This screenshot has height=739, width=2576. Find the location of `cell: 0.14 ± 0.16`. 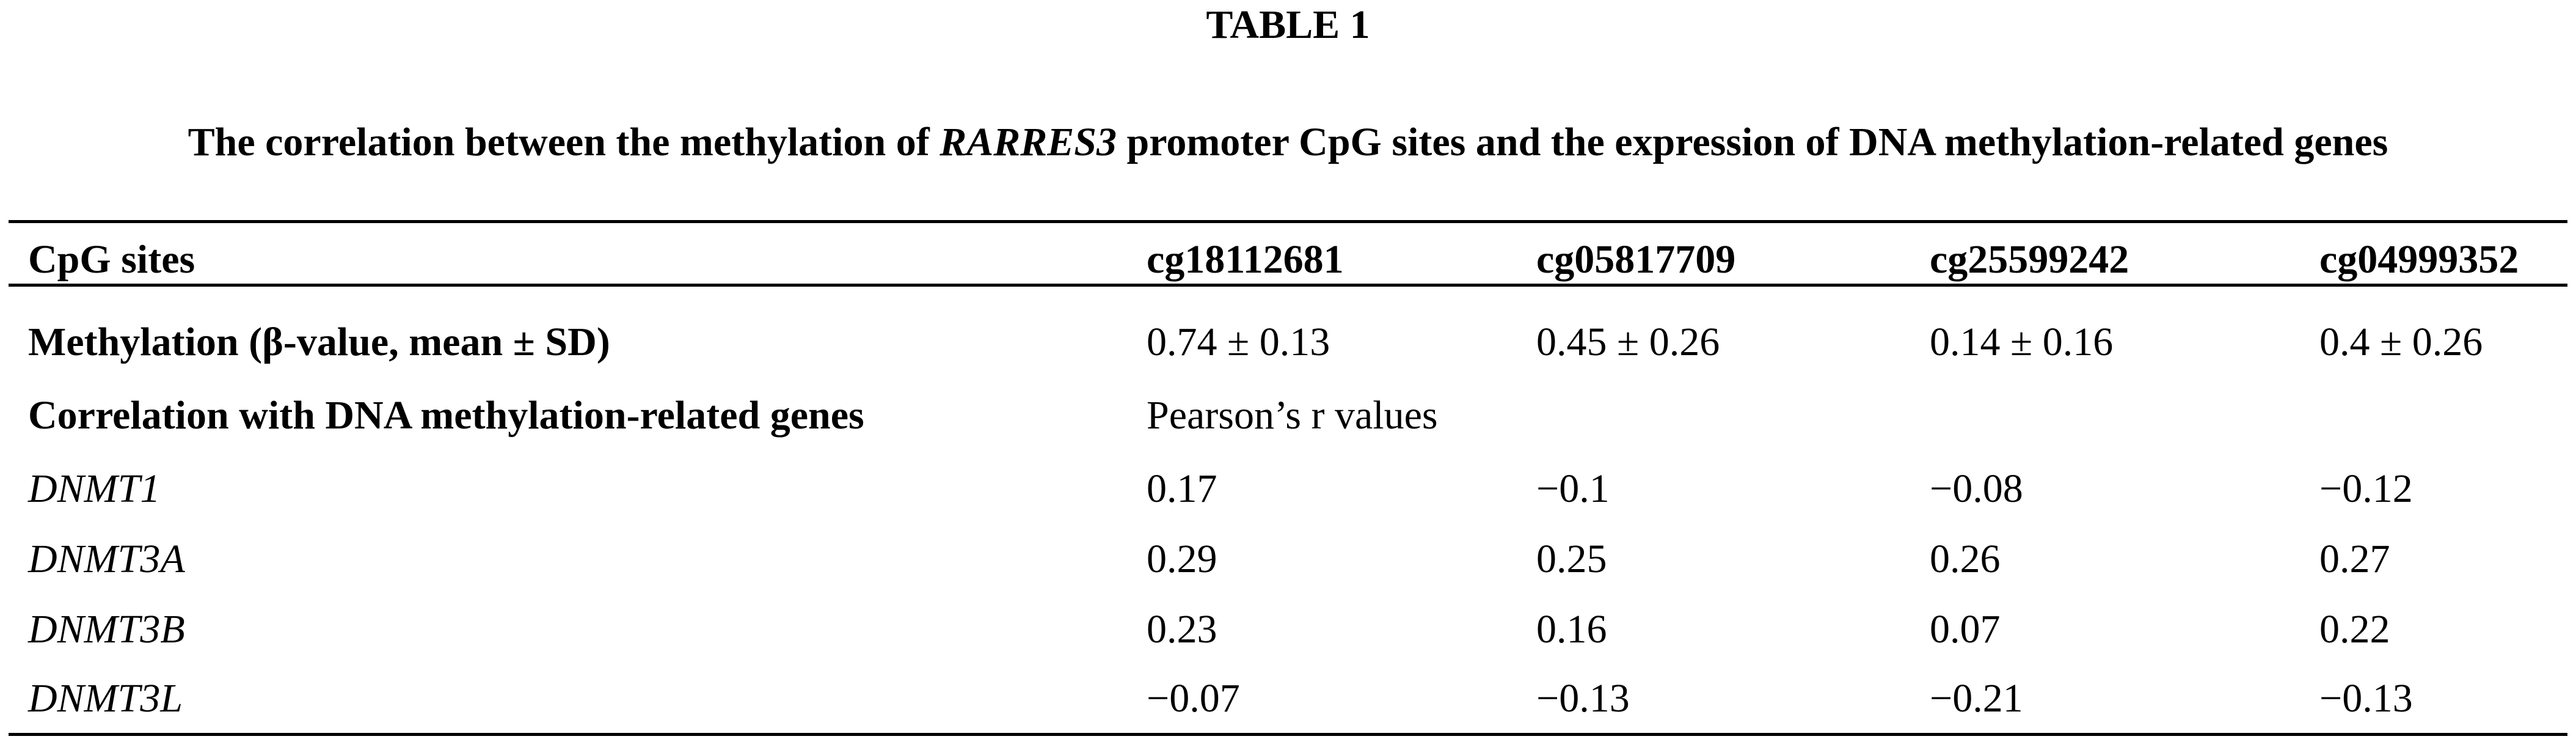

cell: 0.14 ± 0.16 is located at coordinates (2022, 342).